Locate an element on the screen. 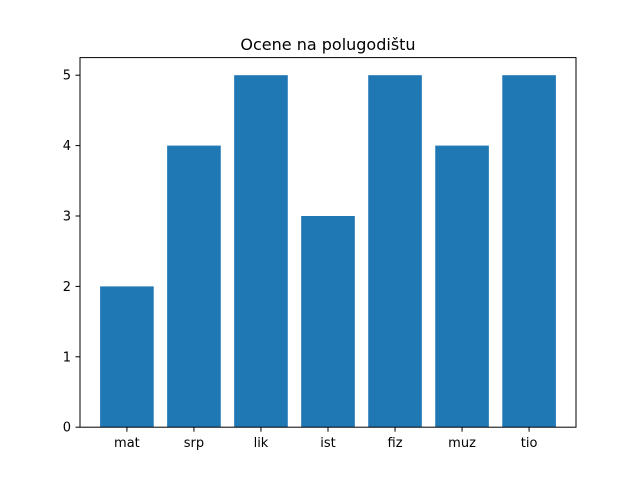 The height and width of the screenshot is (485, 640). bar-lik is located at coordinates (261, 251).